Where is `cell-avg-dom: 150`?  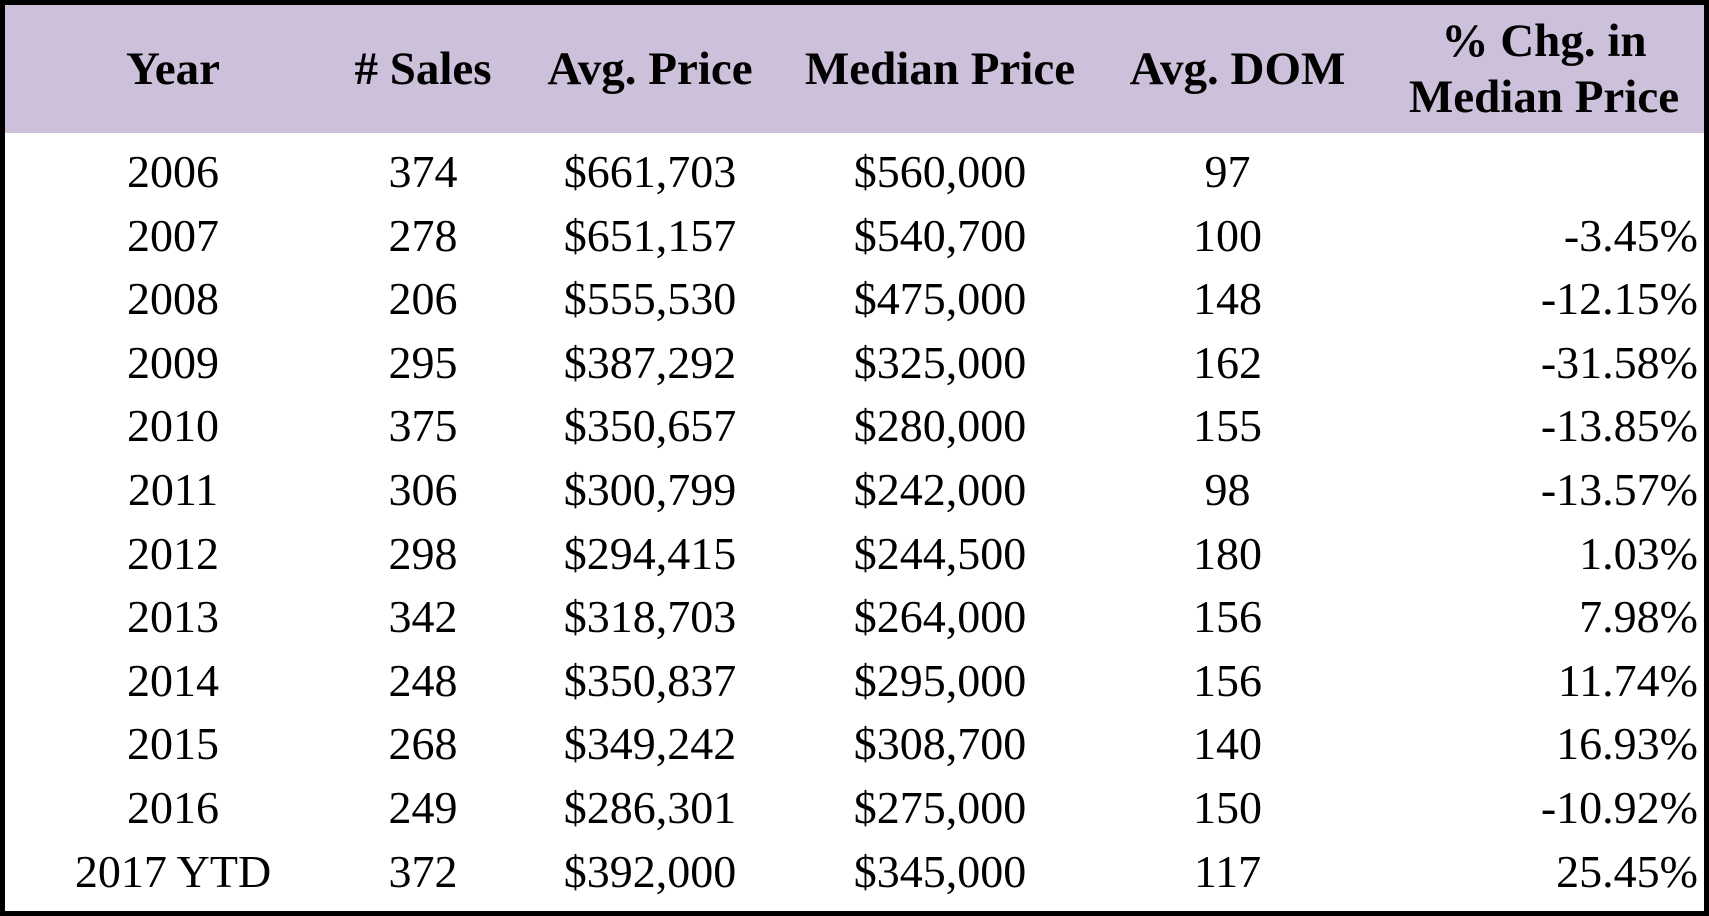 cell-avg-dom: 150 is located at coordinates (1227, 807).